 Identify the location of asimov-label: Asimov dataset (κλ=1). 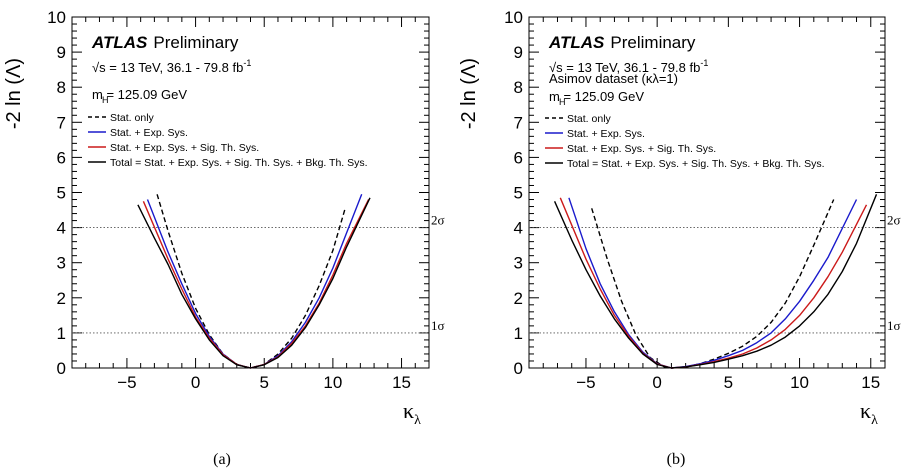
(613, 78).